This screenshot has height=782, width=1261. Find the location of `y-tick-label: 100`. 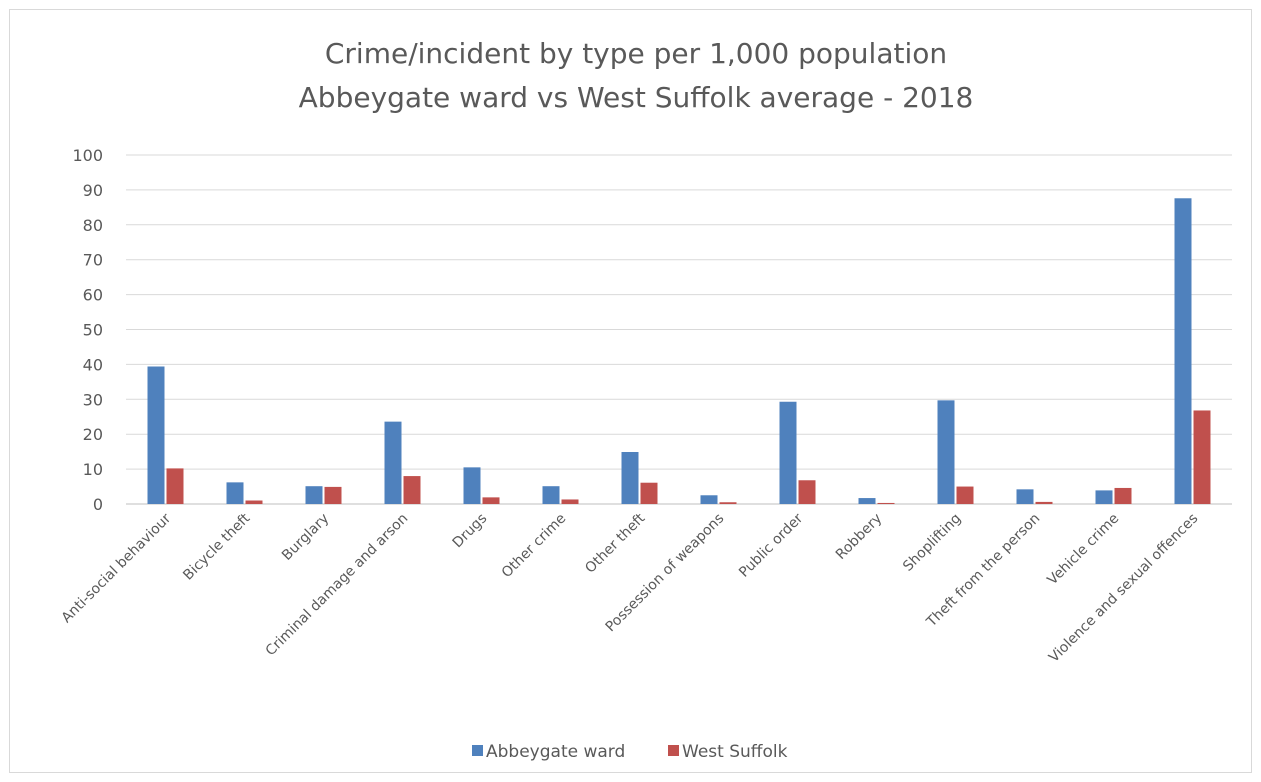

y-tick-label: 100 is located at coordinates (87, 155).